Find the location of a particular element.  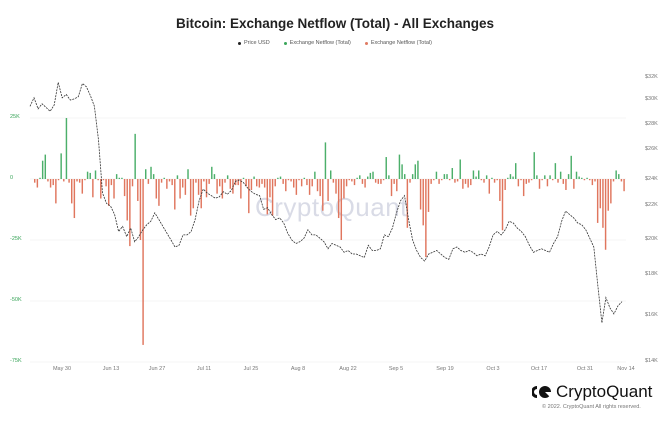

x-axis-tick: Aug 8 is located at coordinates (298, 369).